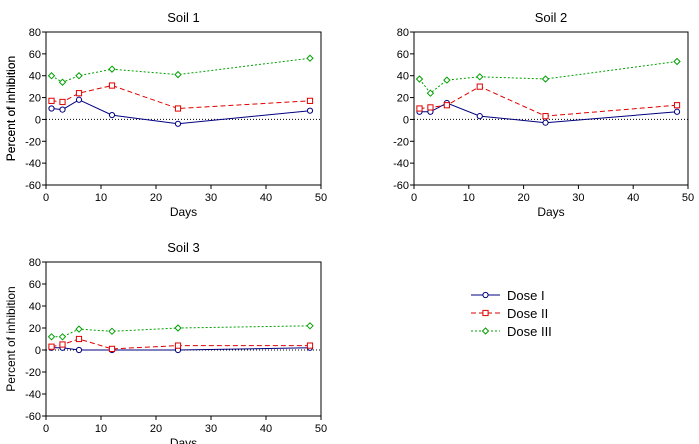  I want to click on legend: Dose I Dose II Dose III, so click(511, 313).